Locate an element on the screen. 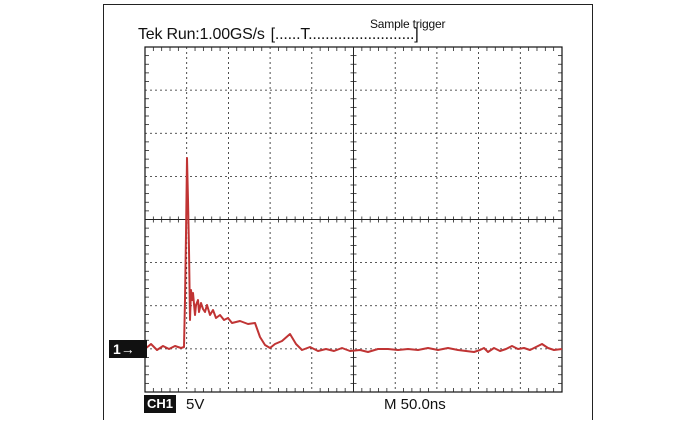  timebase-readout: M 50.0ns is located at coordinates (415, 404).